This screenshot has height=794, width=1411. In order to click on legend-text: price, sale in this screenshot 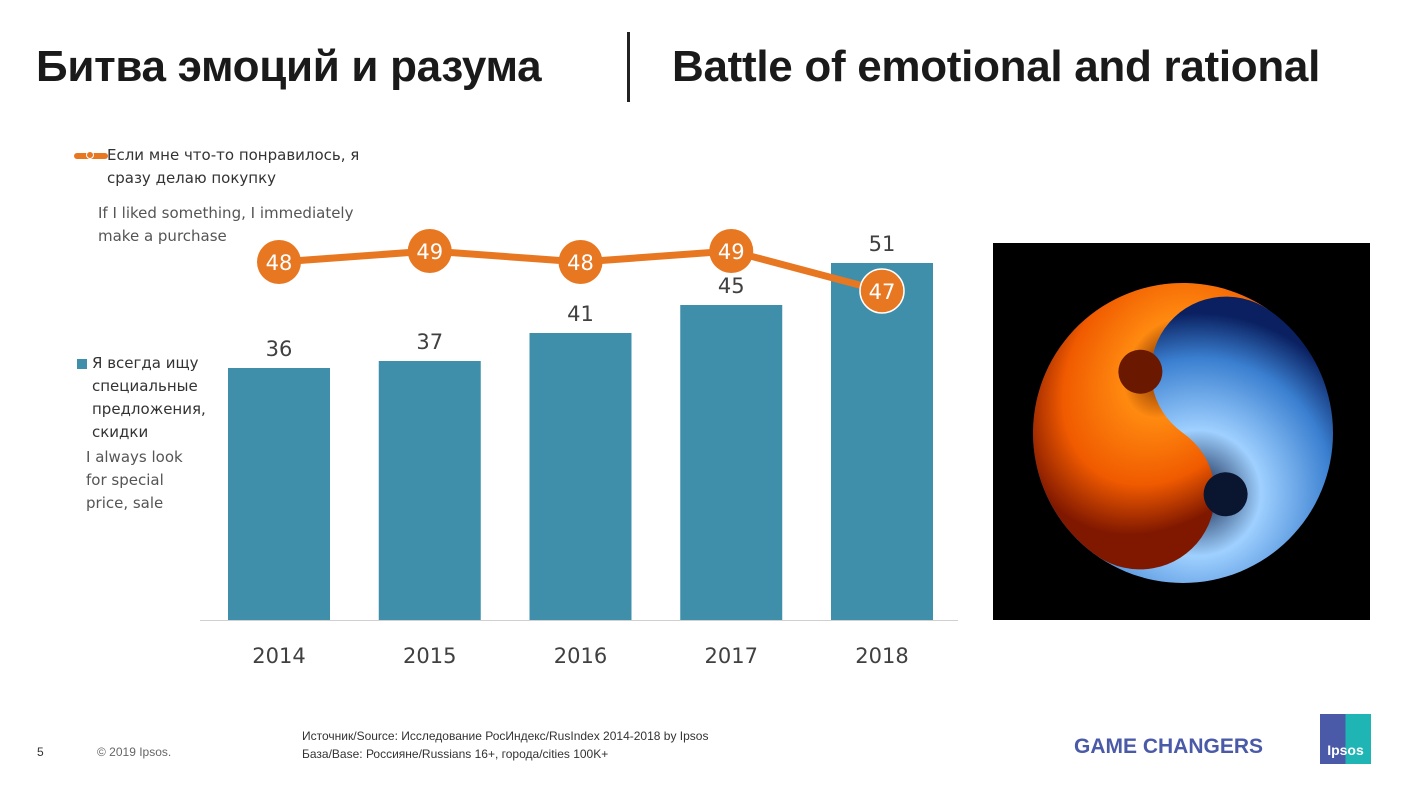, I will do `click(125, 503)`.